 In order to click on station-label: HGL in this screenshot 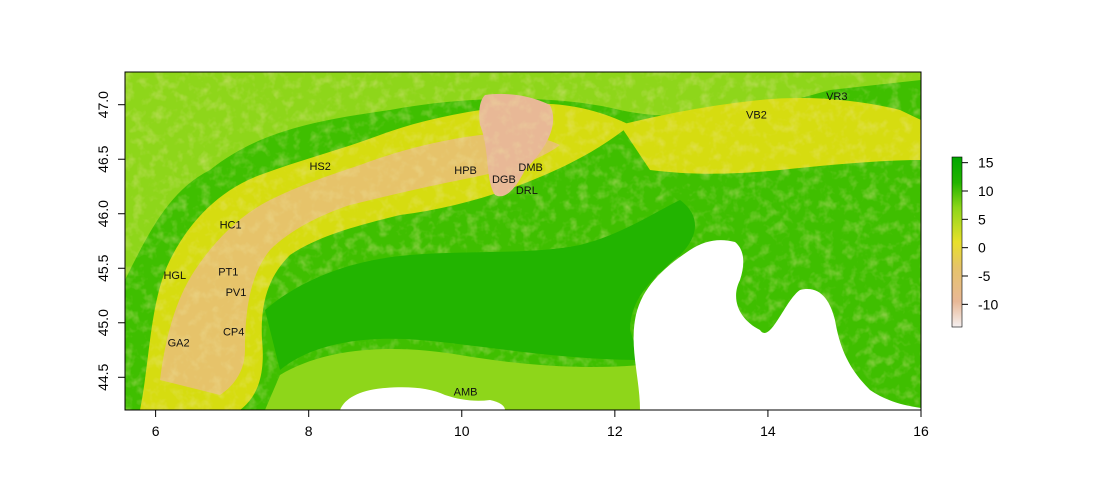, I will do `click(174, 276)`.